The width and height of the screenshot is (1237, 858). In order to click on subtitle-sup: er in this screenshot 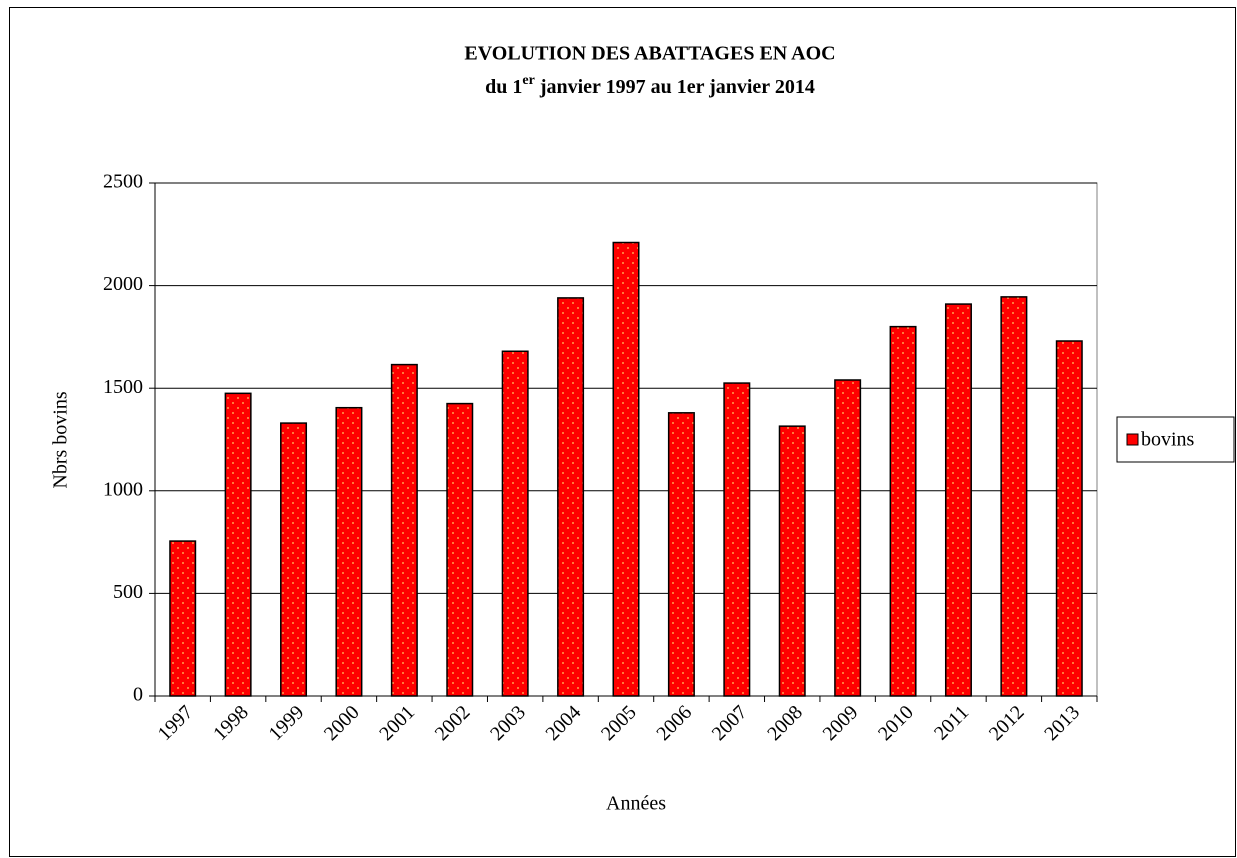, I will do `click(528, 80)`.